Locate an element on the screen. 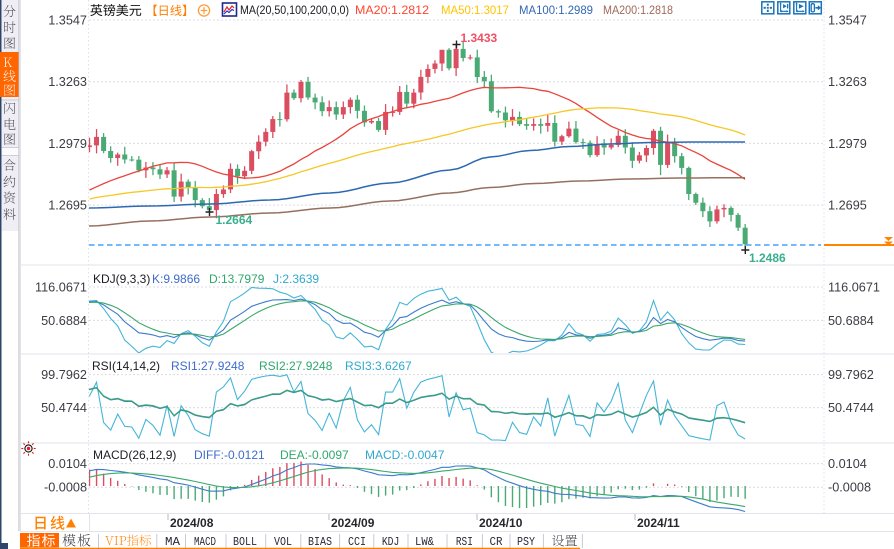  svg-text: 2024/09 is located at coordinates (353, 523).